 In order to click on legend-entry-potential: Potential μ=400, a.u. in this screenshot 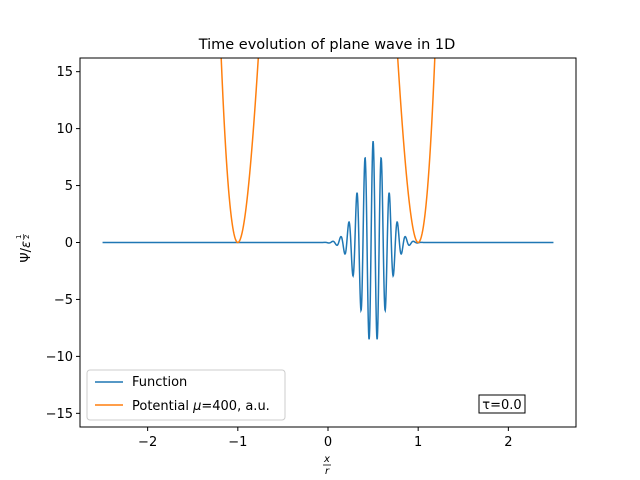, I will do `click(182, 406)`.